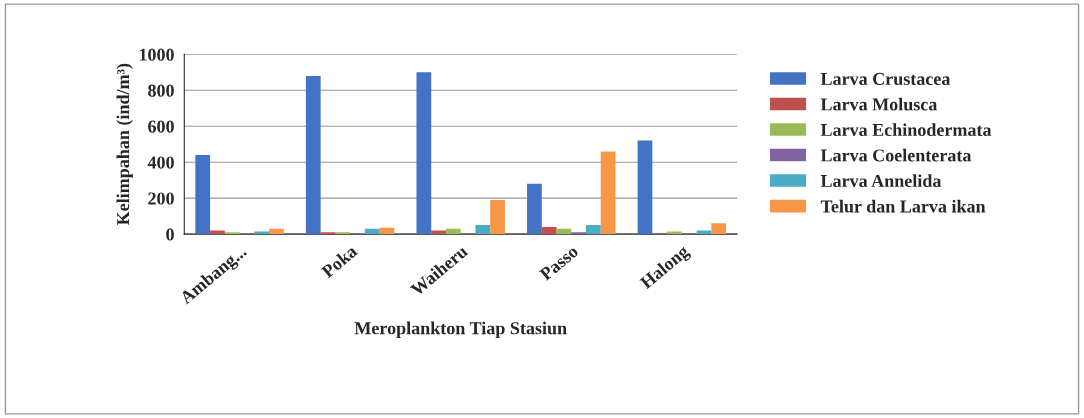 The height and width of the screenshot is (418, 1084). I want to click on x-axis-title: Meroplankton Tiap Stasiun, so click(460, 329).